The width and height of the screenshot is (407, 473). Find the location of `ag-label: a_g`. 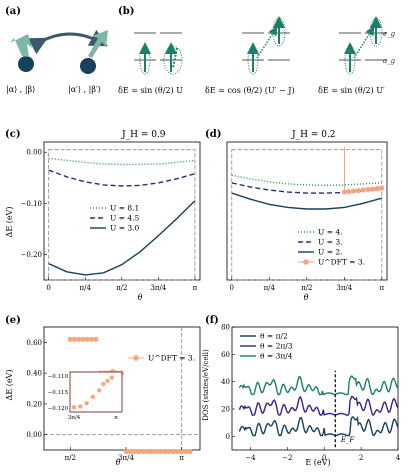

ag-label: a_g is located at coordinates (389, 61).